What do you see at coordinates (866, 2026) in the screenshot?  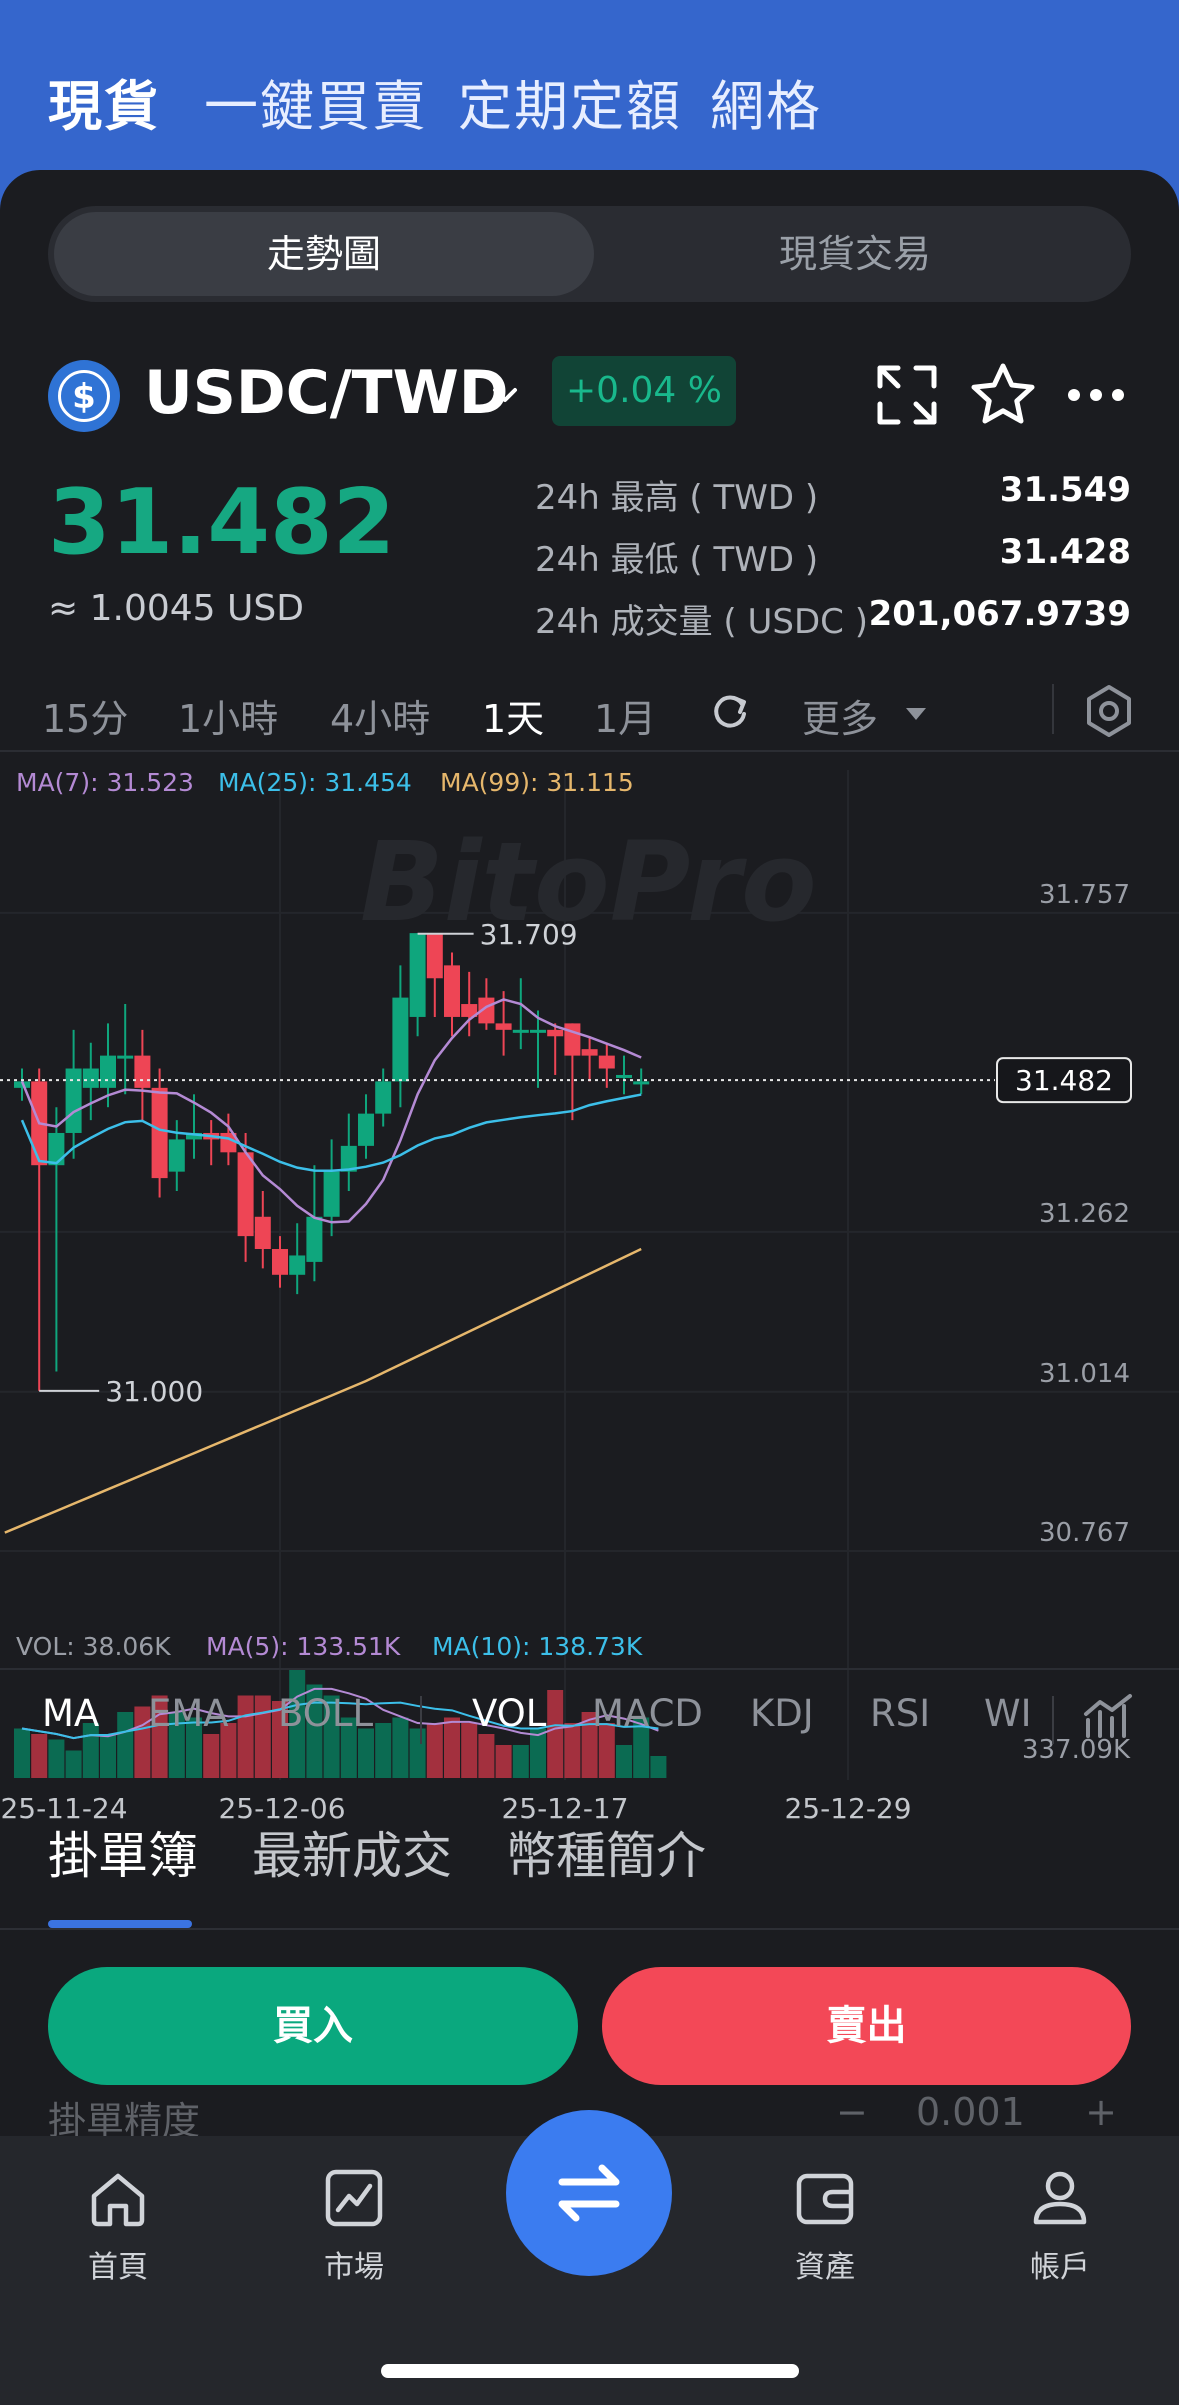 I see `sell-button: 賣出` at bounding box center [866, 2026].